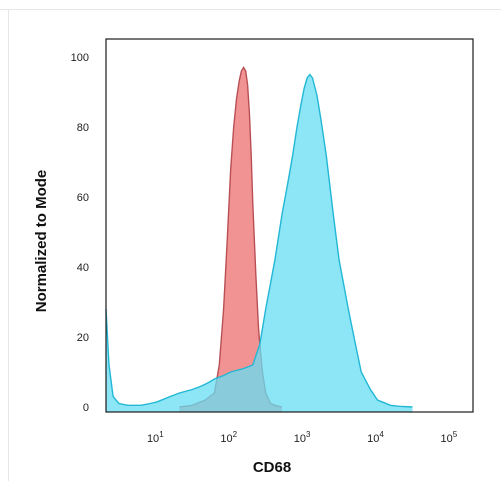  What do you see at coordinates (8, 245) in the screenshot?
I see `frame-left-border` at bounding box center [8, 245].